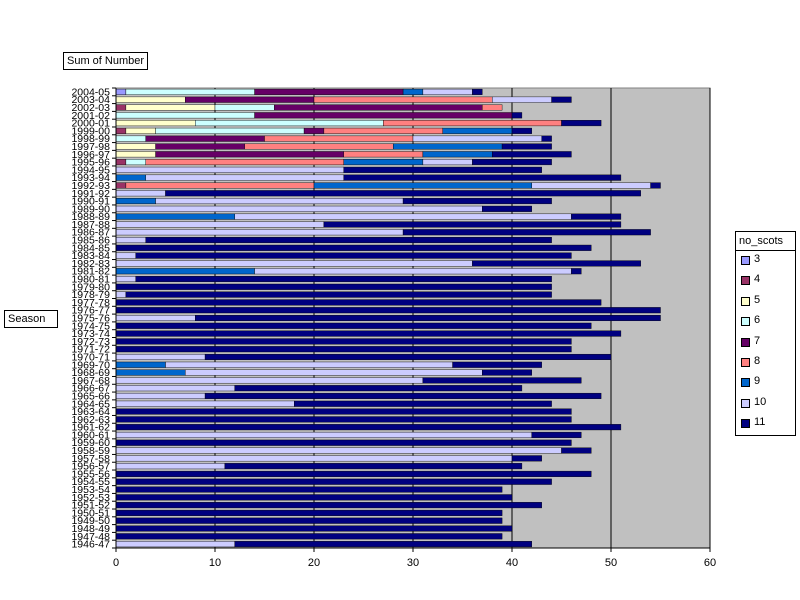 This screenshot has height=600, width=800. Describe the element at coordinates (90, 373) in the screenshot. I see `y-tick-label-1968-69: 1968-69` at that location.